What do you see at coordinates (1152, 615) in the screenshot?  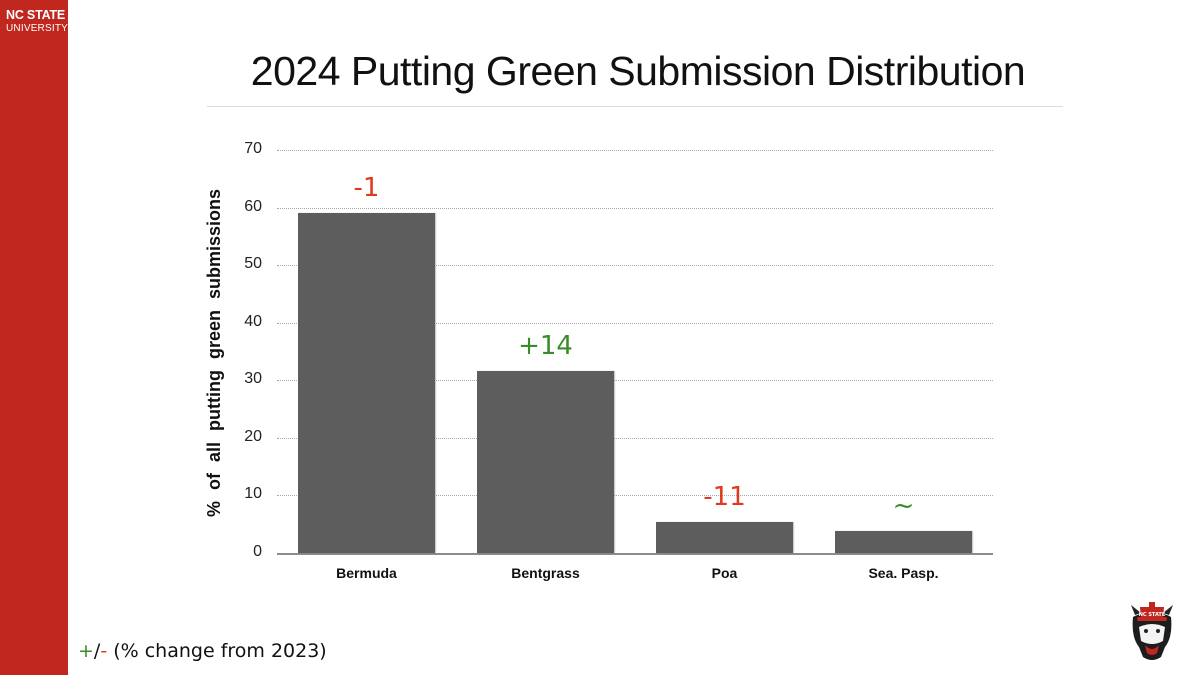 I see `svg-text: NC STATE` at bounding box center [1152, 615].